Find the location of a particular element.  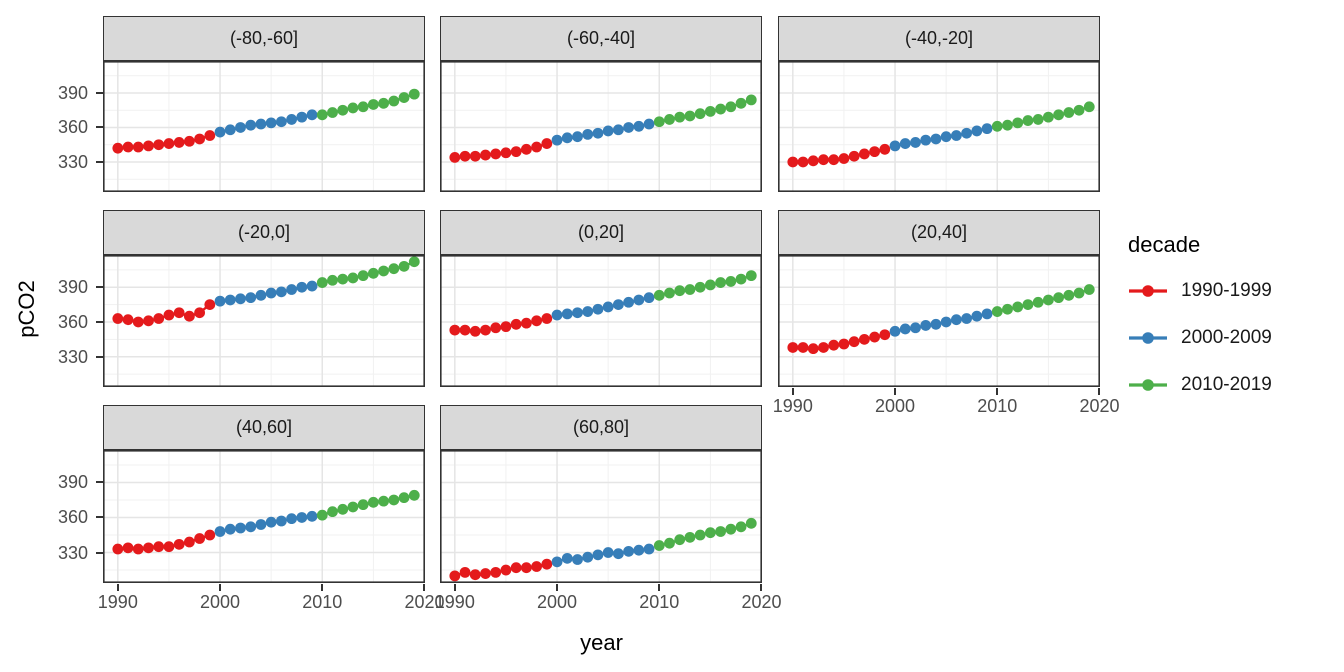

facet-0-series-2010-2019 is located at coordinates (368, 104).